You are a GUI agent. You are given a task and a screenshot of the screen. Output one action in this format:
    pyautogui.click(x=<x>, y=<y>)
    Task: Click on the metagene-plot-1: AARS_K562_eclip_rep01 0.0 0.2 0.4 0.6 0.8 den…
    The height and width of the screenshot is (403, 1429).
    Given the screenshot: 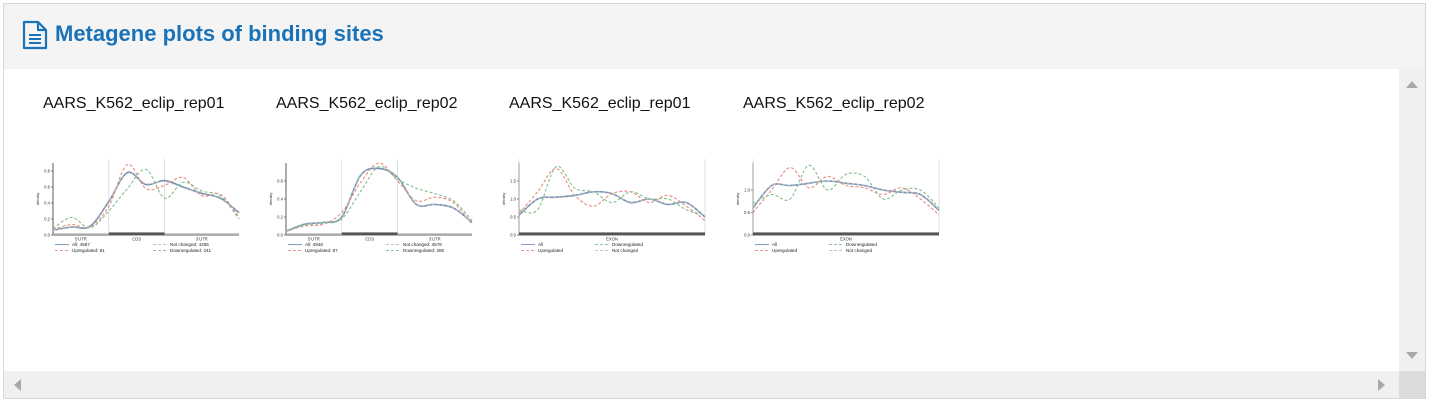 What is the action you would take?
    pyautogui.click(x=149, y=184)
    